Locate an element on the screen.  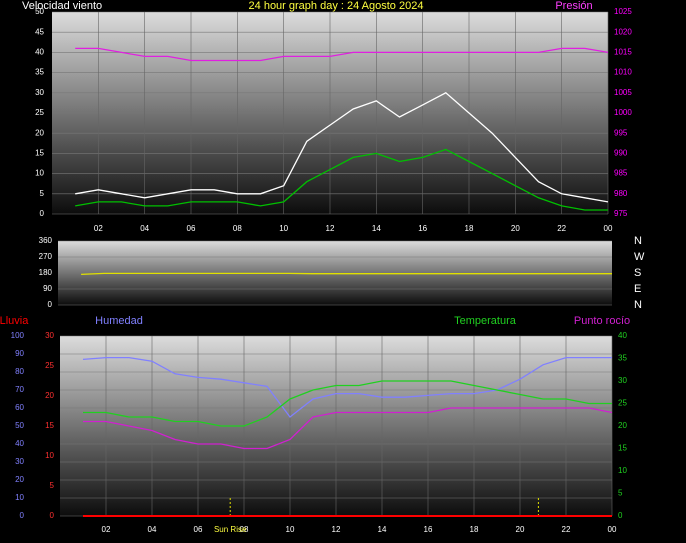
y2-tick-label: 1010 is located at coordinates (623, 72).